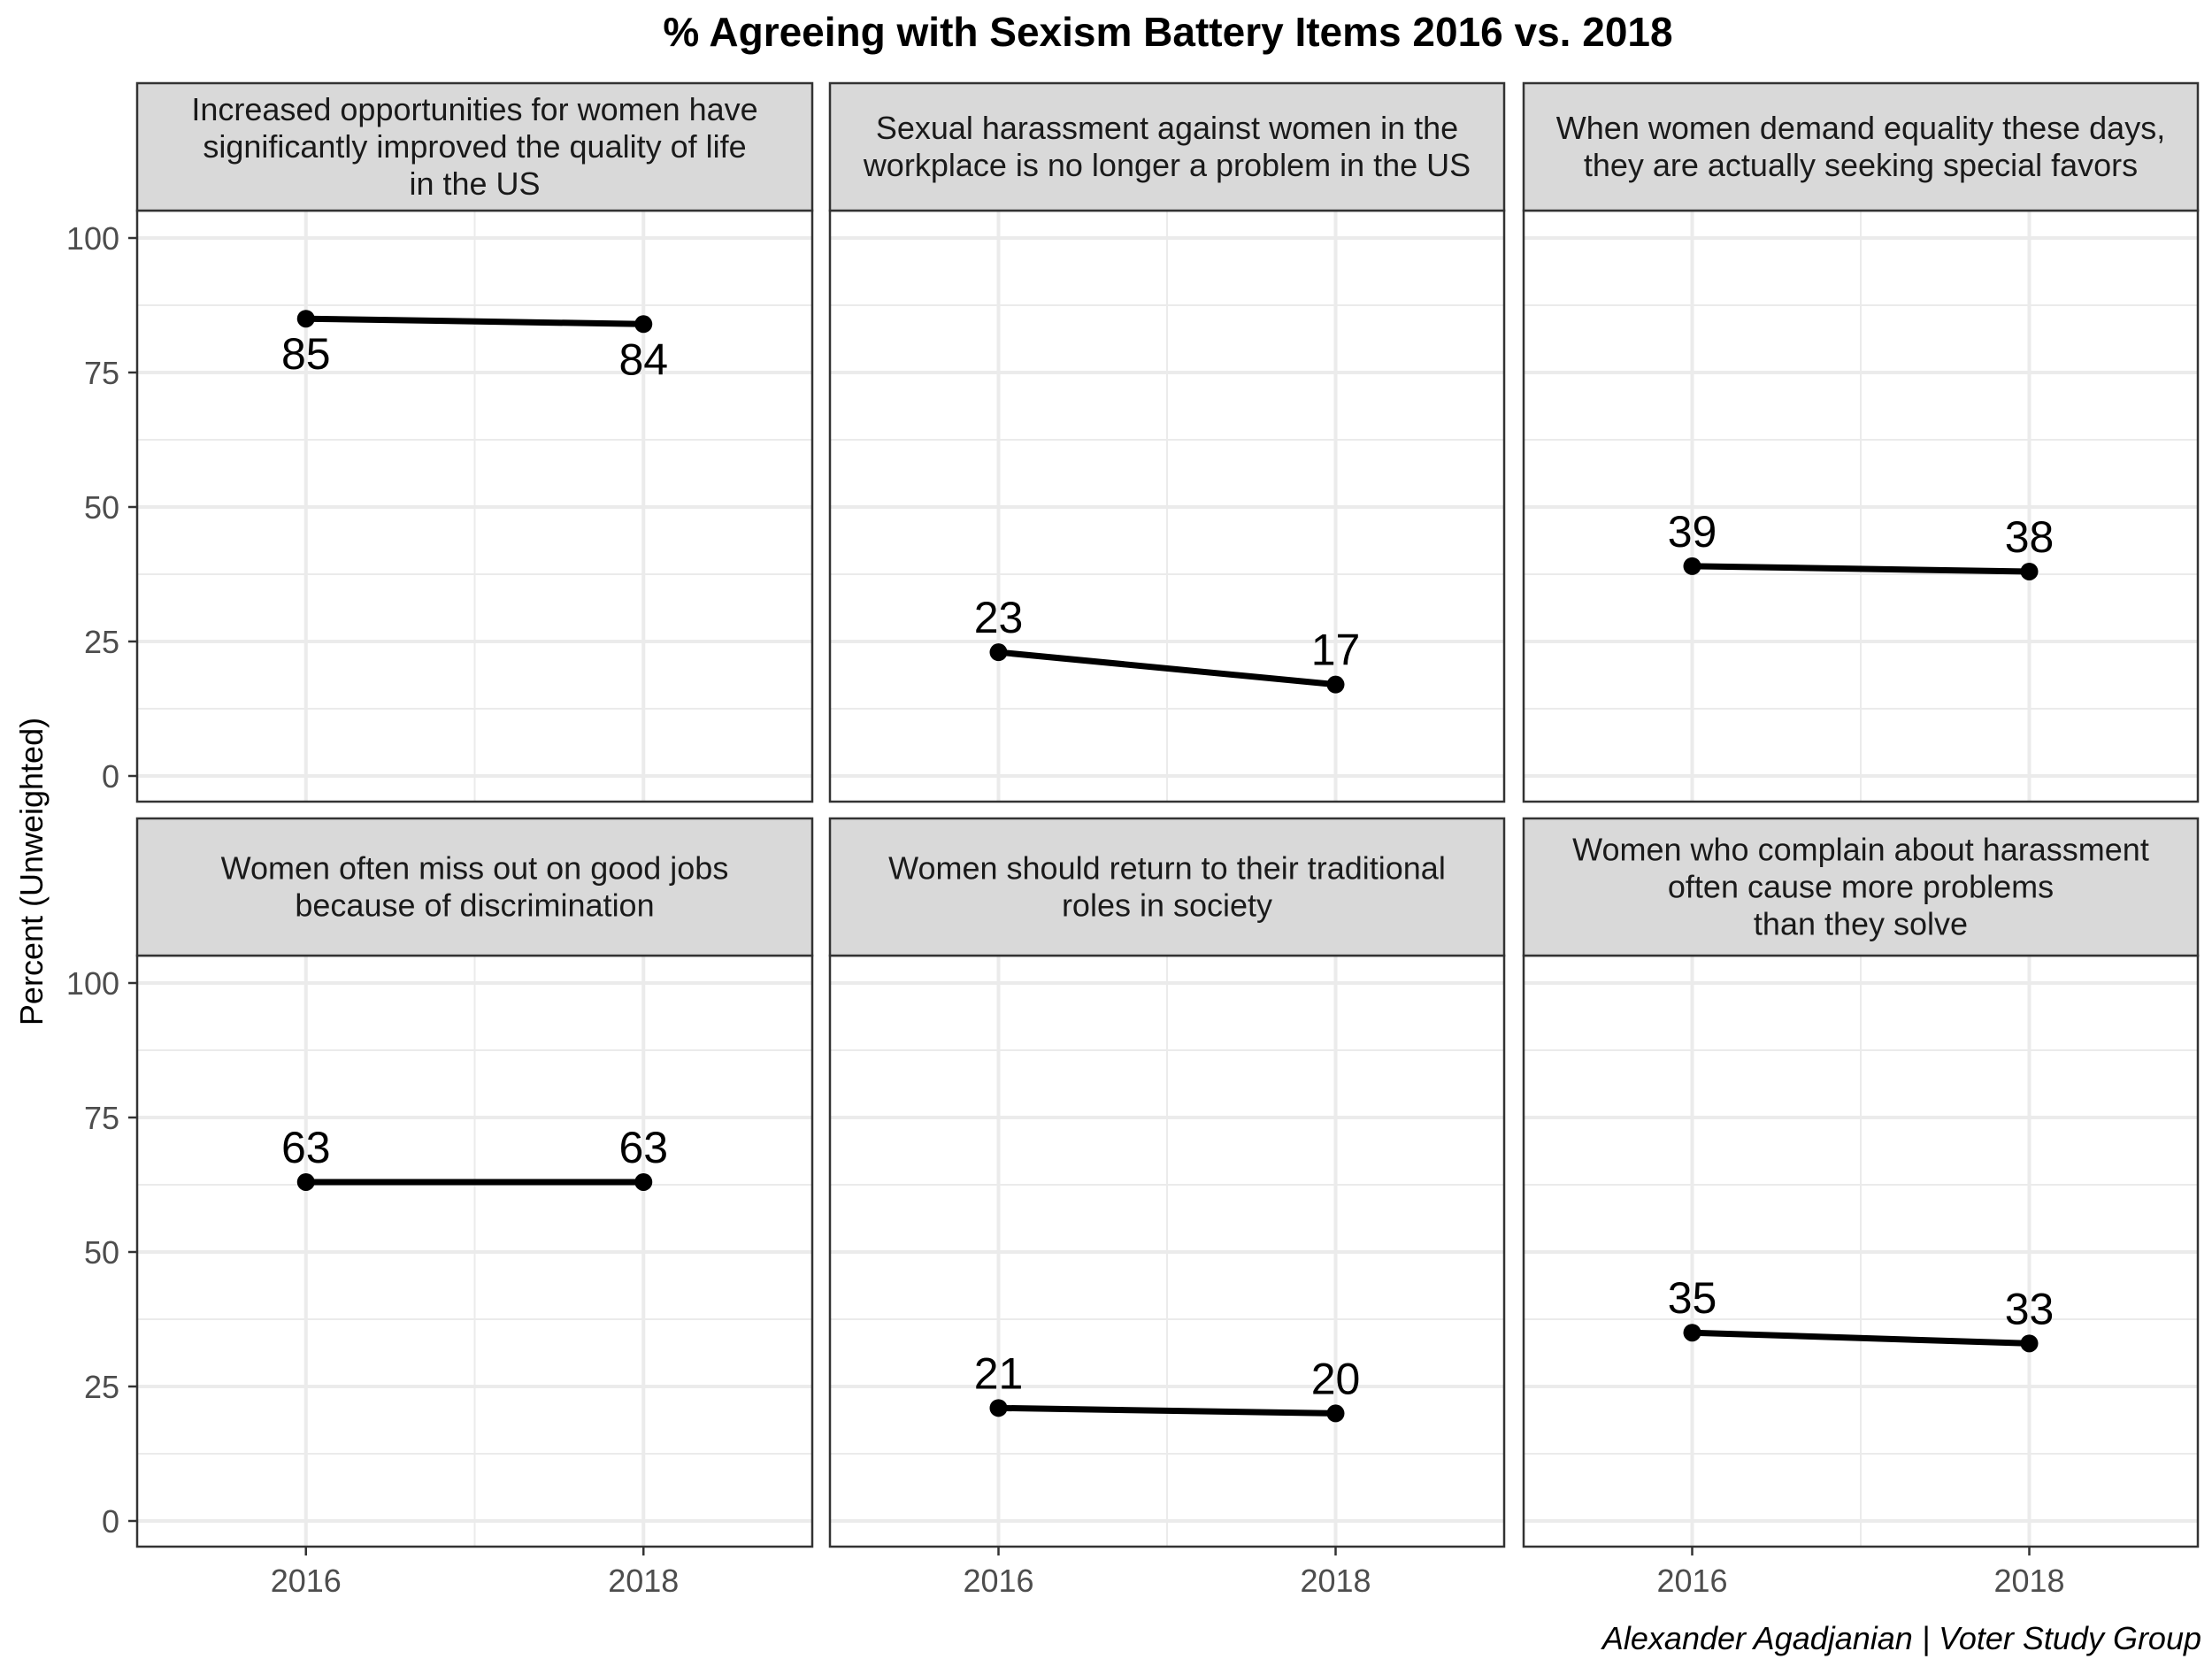 Image resolution: width=2212 pixels, height=1659 pixels. What do you see at coordinates (475, 869) in the screenshot?
I see `strip-label-line: Women often miss out on good jobs` at bounding box center [475, 869].